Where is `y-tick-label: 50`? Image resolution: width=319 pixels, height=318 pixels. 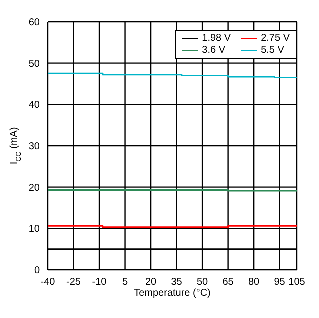 y-tick-label: 50 is located at coordinates (34, 64).